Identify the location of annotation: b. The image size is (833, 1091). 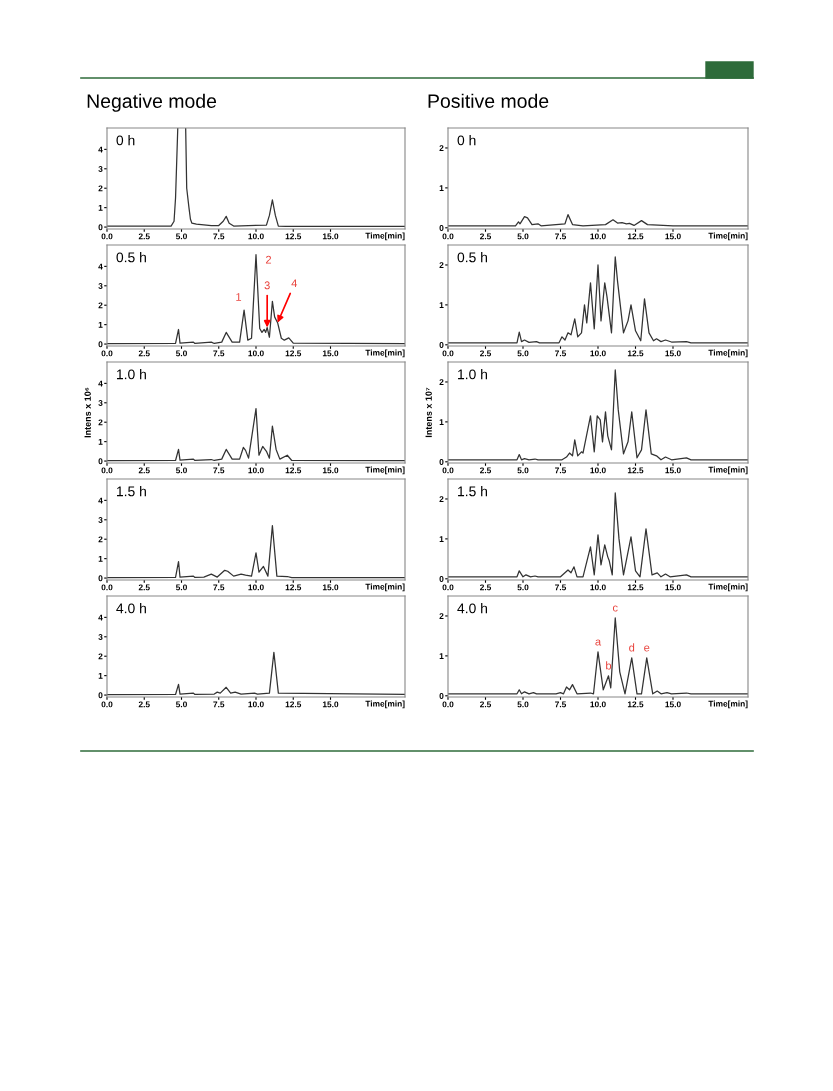
(609, 665).